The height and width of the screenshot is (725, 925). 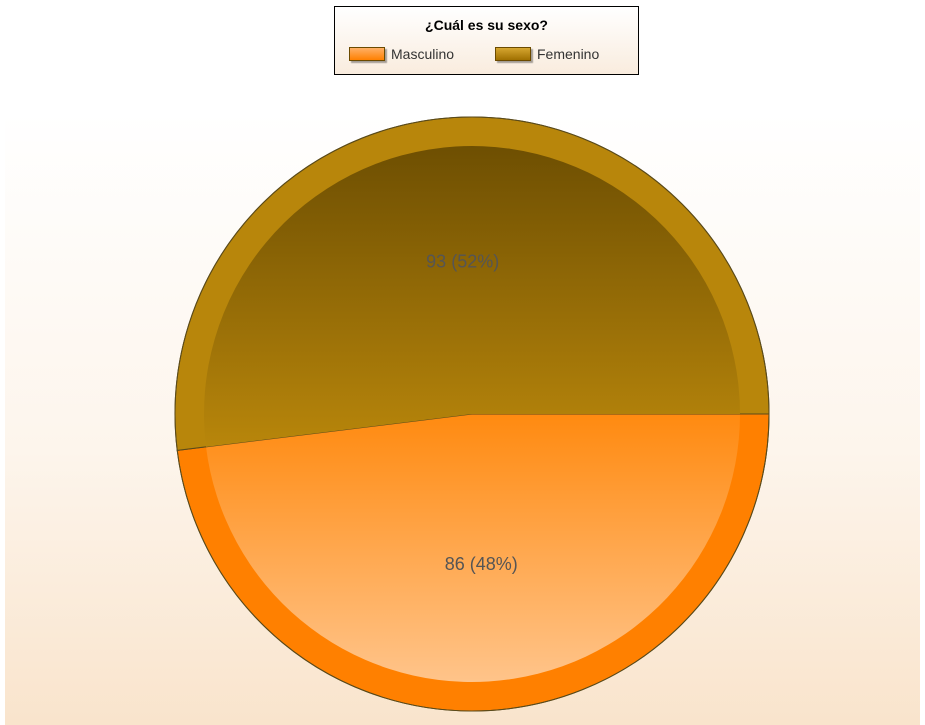 I want to click on legend-swatch-masculino, so click(x=367, y=54).